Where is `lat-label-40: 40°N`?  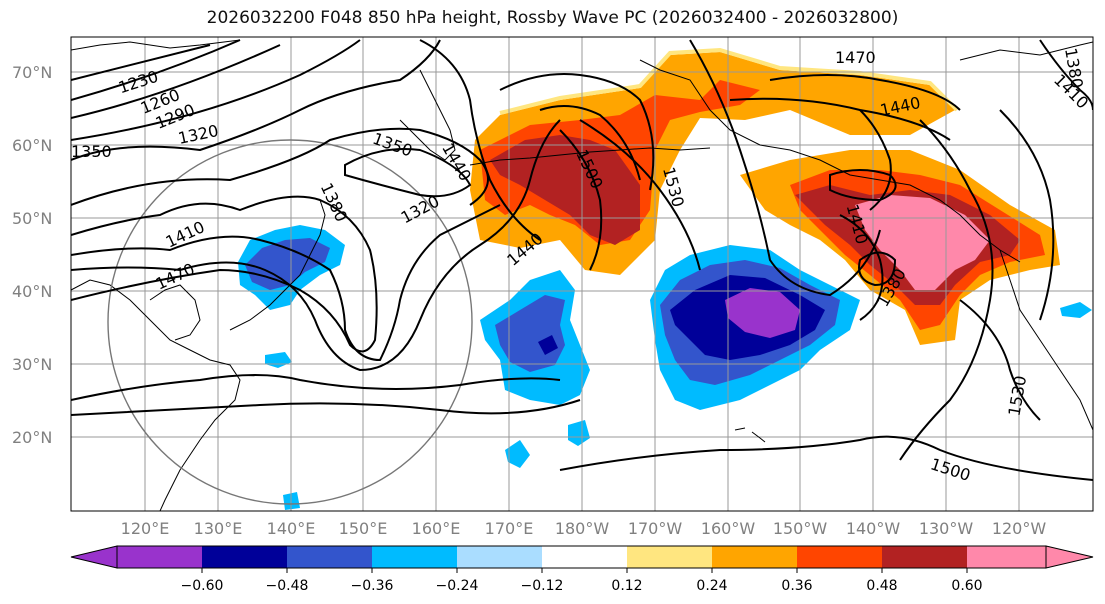 lat-label-40: 40°N is located at coordinates (32, 291).